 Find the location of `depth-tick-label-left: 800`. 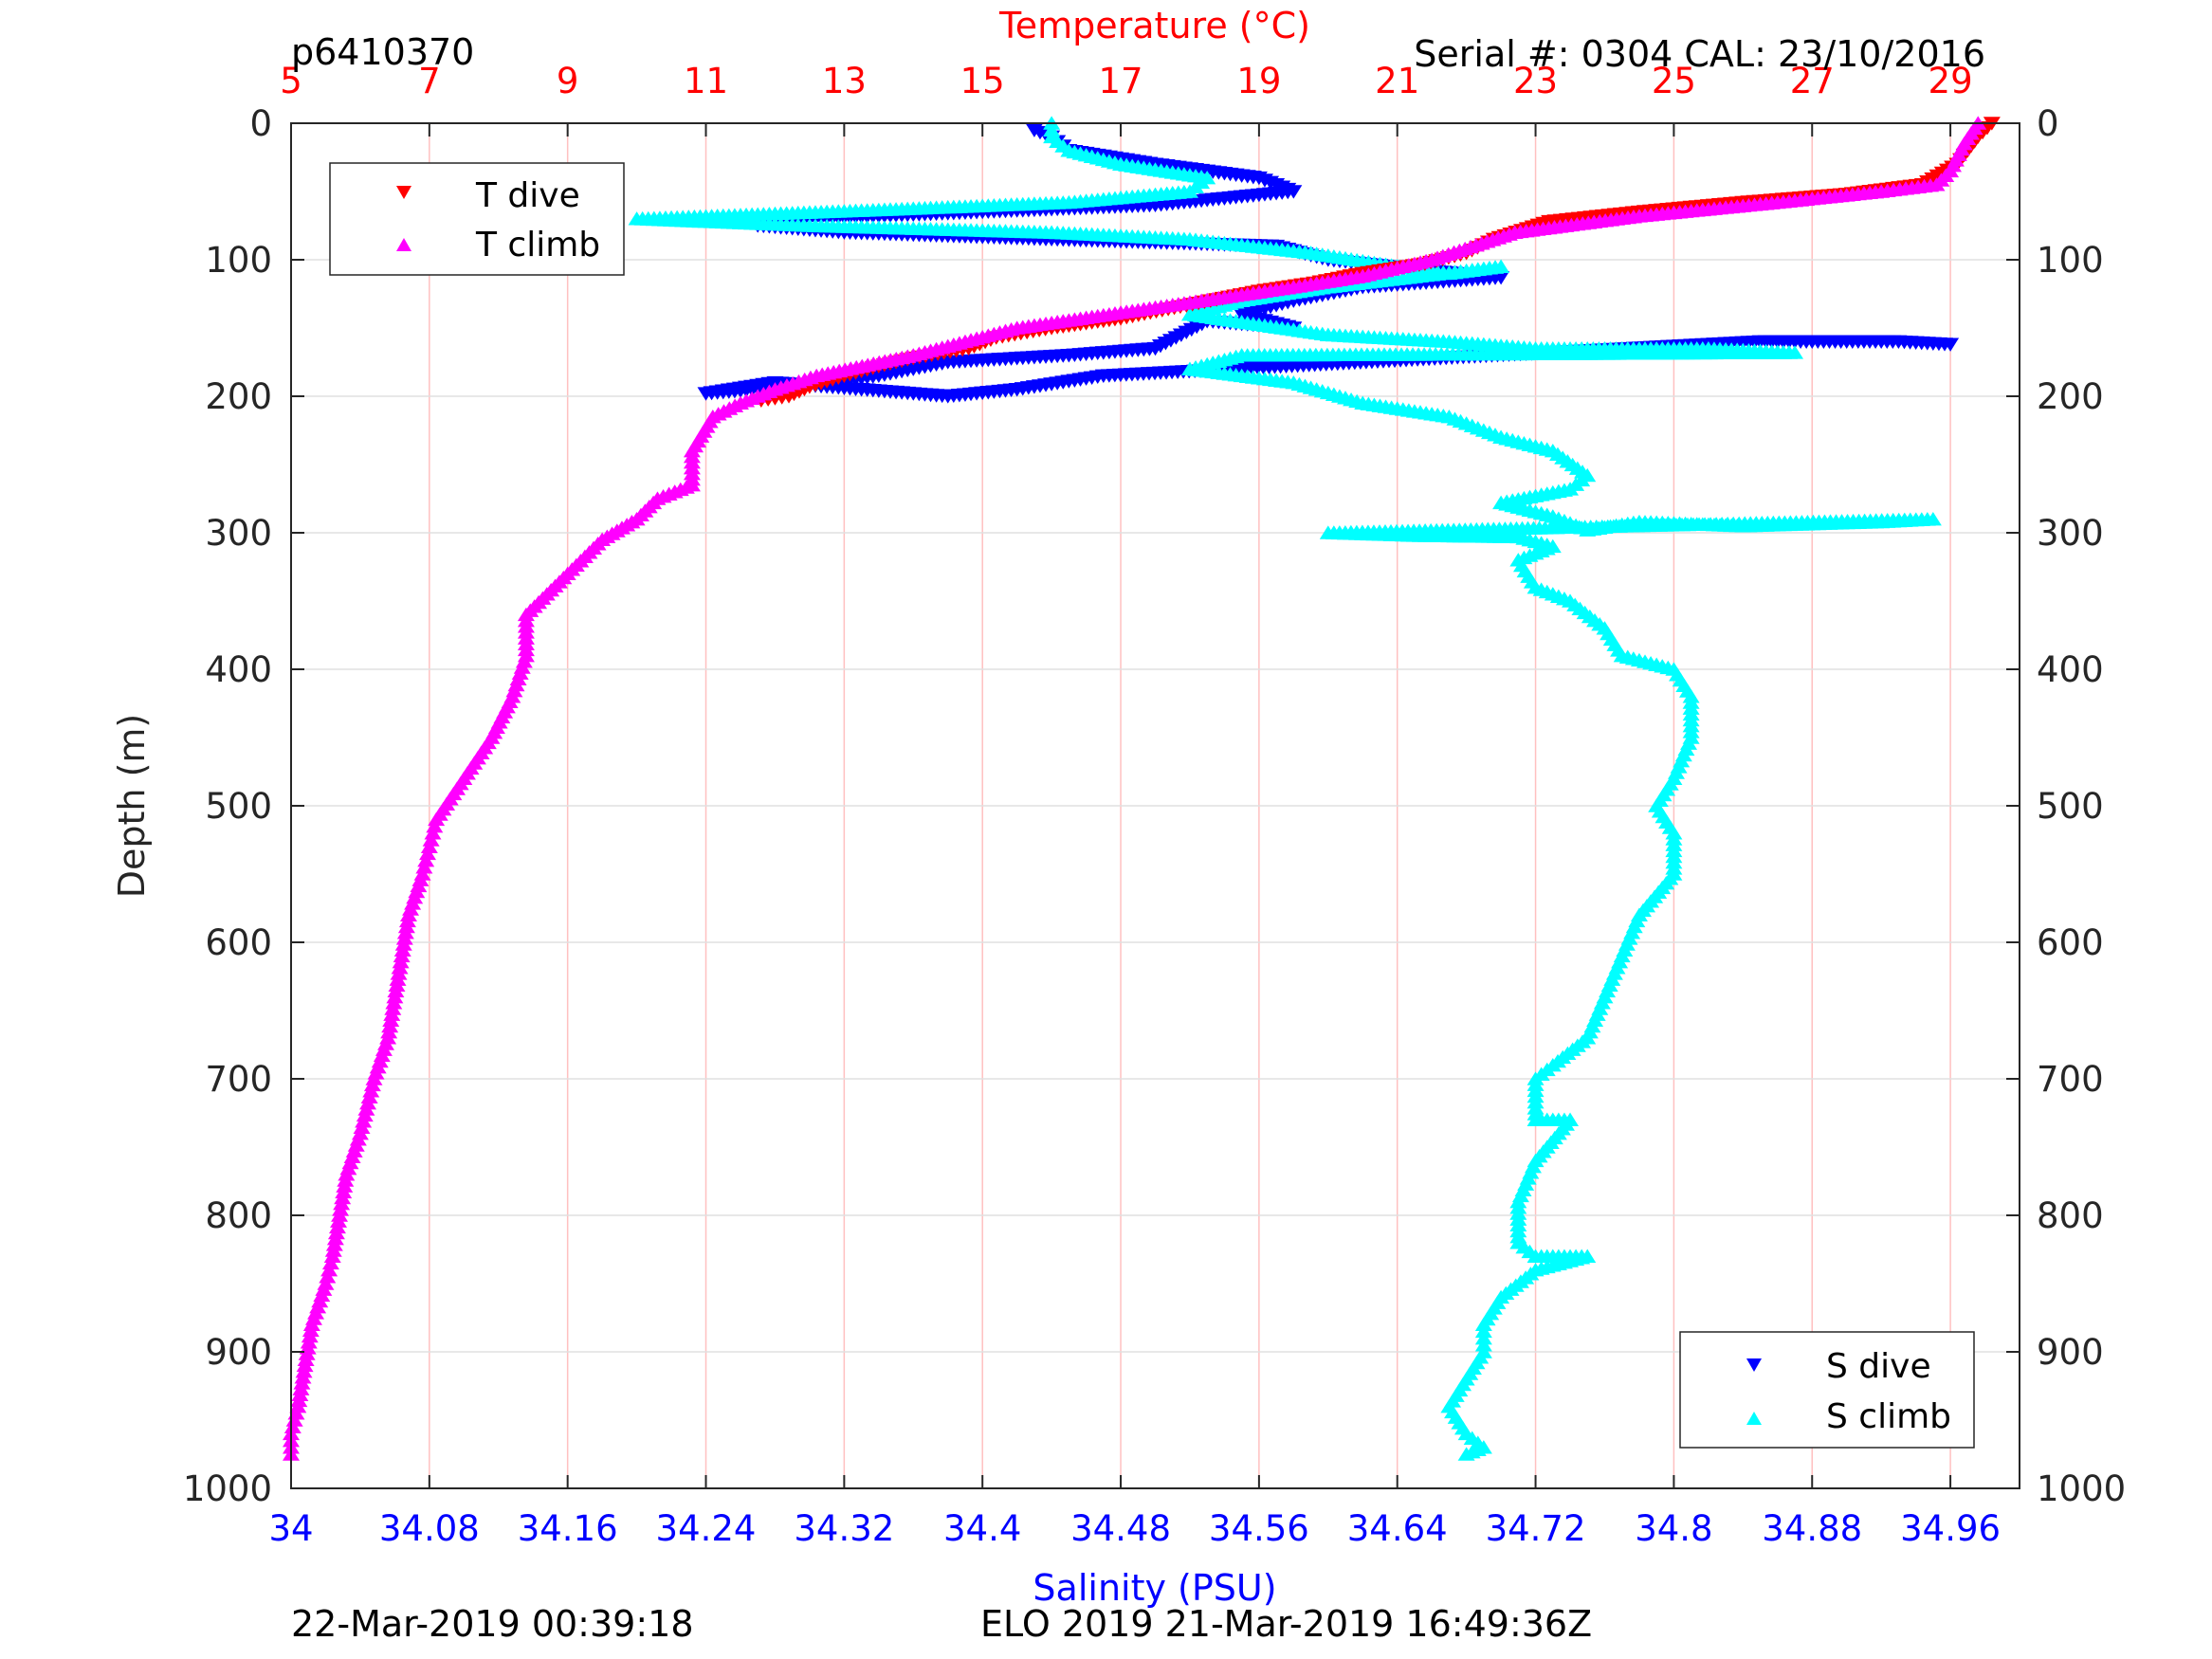

depth-tick-label-left: 800 is located at coordinates (238, 1215).